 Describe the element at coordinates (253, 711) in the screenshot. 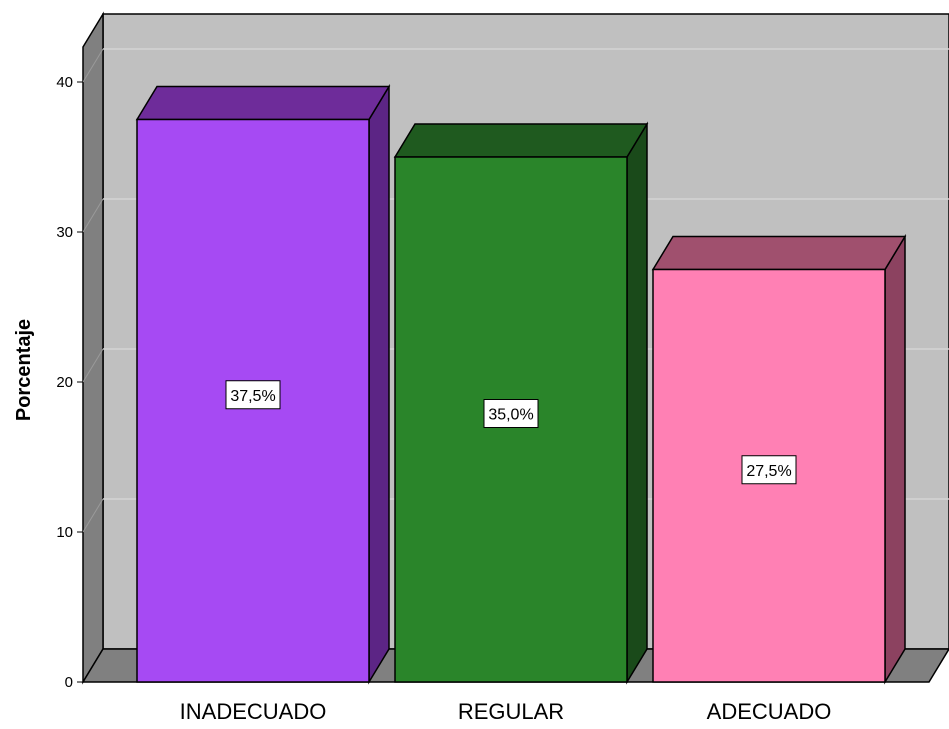

I see `x-category-label: INADECUADO` at that location.